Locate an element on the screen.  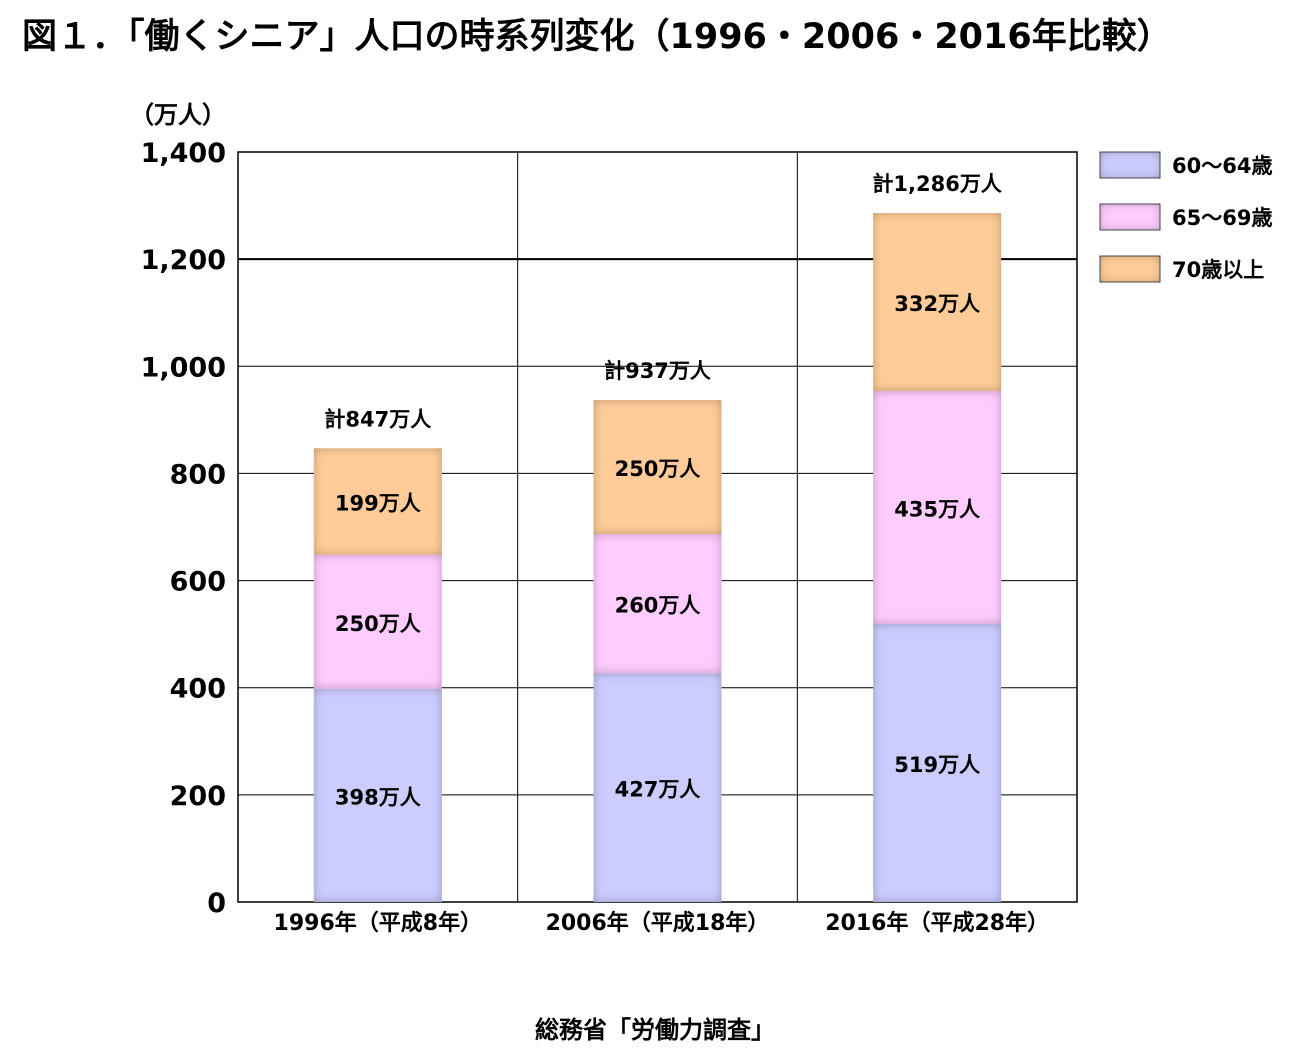
y-axis-unit-label: （万人） is located at coordinates (178, 115).